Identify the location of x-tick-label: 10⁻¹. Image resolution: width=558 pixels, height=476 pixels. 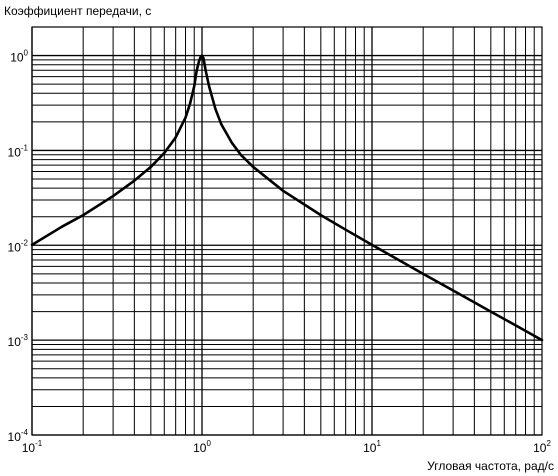
(32, 447).